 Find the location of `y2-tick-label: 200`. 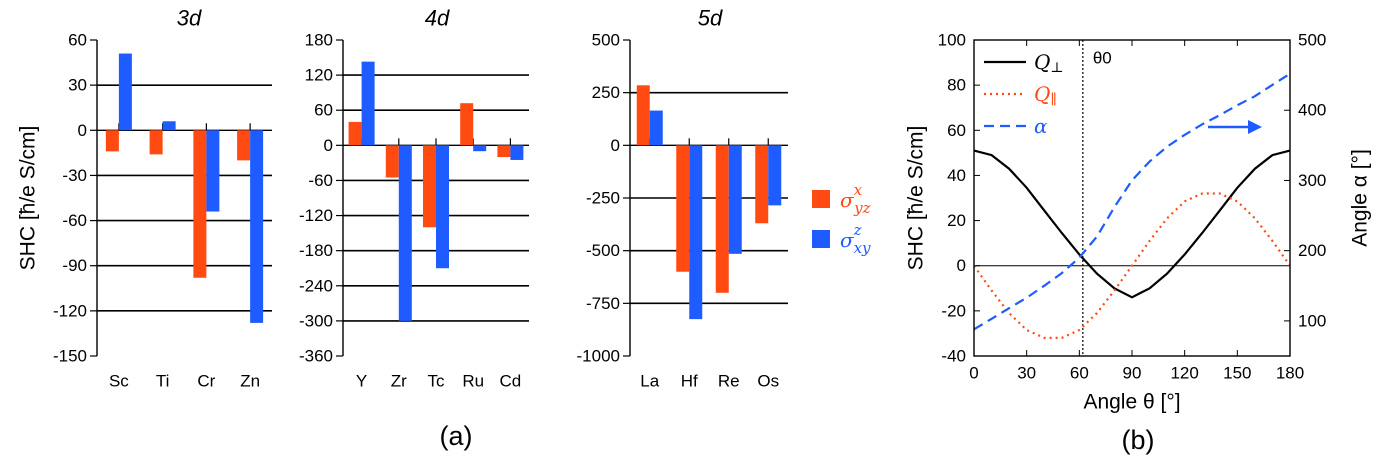

y2-tick-label: 200 is located at coordinates (1312, 250).